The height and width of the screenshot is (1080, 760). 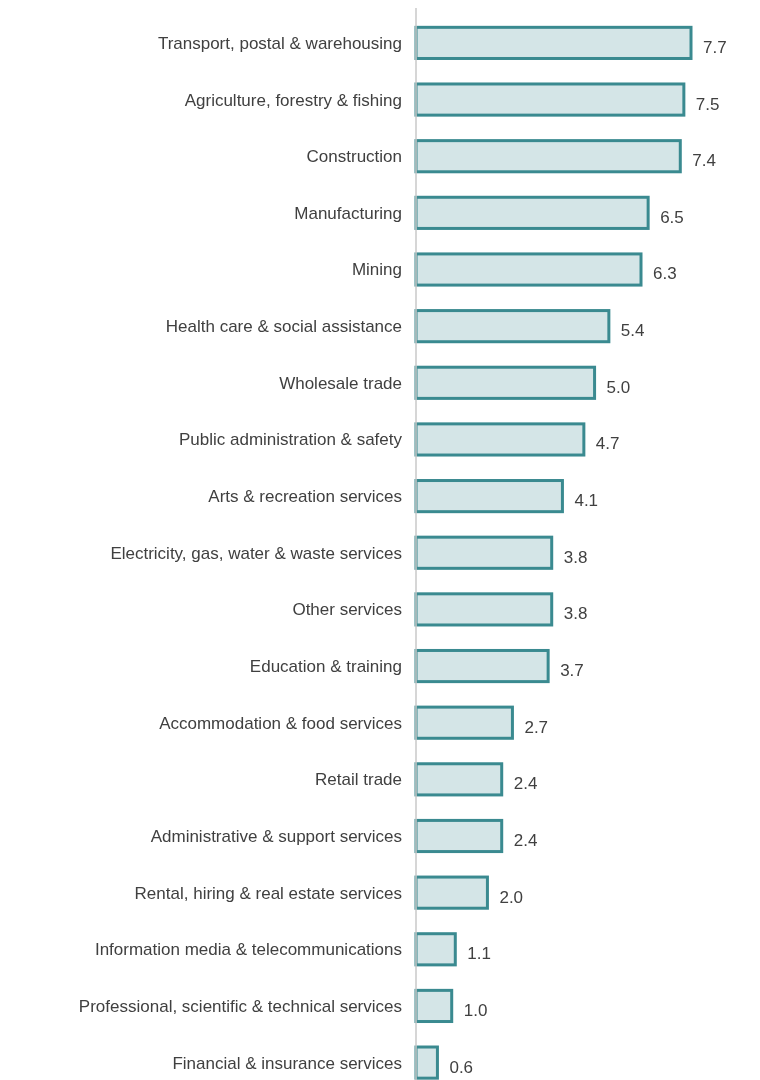 I want to click on data-label: 7.5, so click(x=707, y=104).